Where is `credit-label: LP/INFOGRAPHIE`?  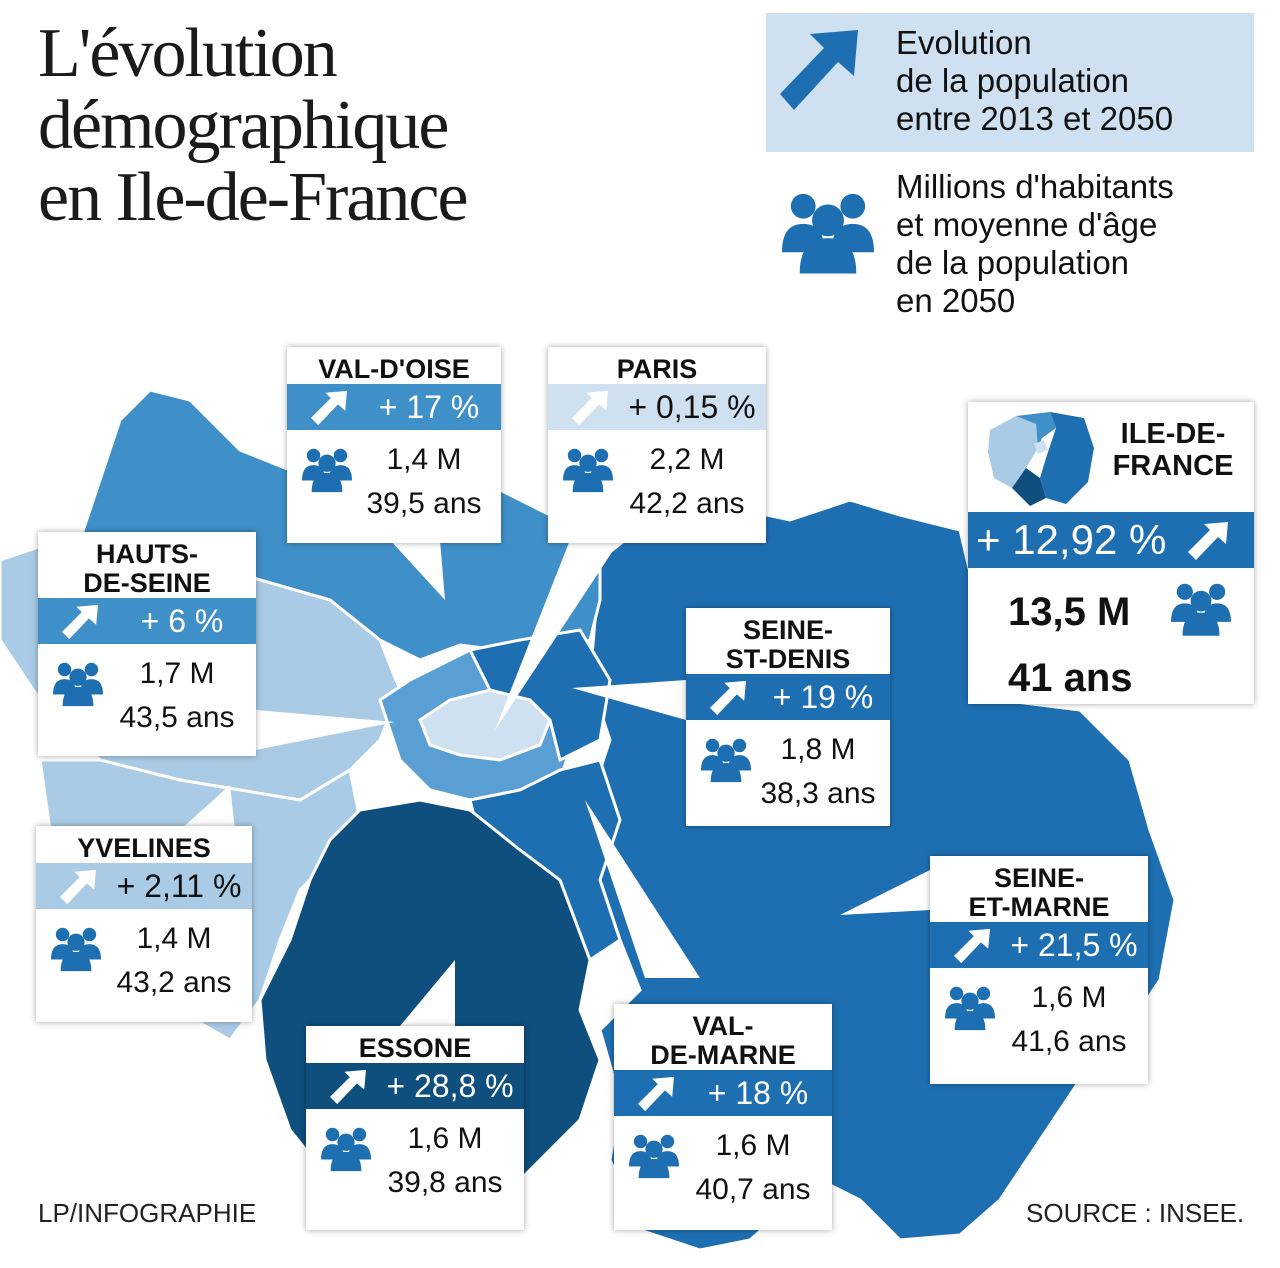 credit-label: LP/INFOGRAPHIE is located at coordinates (147, 1213).